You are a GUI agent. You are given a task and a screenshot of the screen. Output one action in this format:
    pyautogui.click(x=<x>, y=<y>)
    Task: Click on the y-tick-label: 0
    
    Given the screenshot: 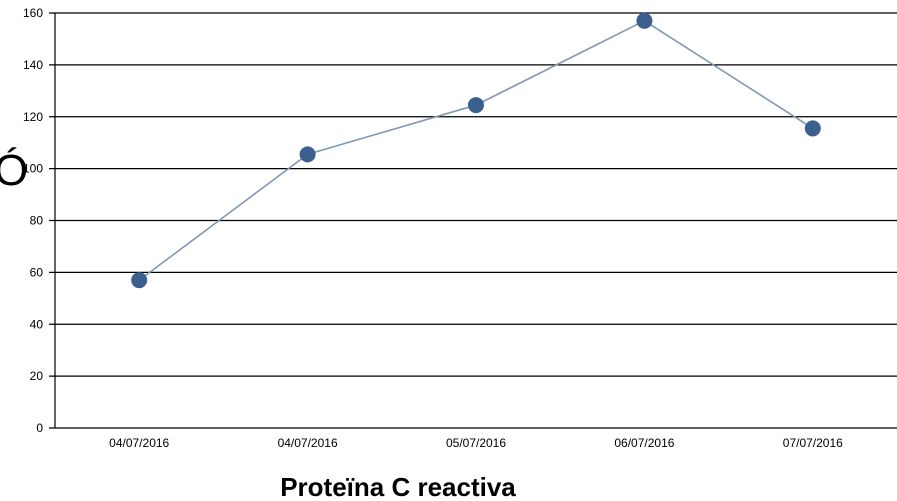 What is the action you would take?
    pyautogui.click(x=39, y=428)
    